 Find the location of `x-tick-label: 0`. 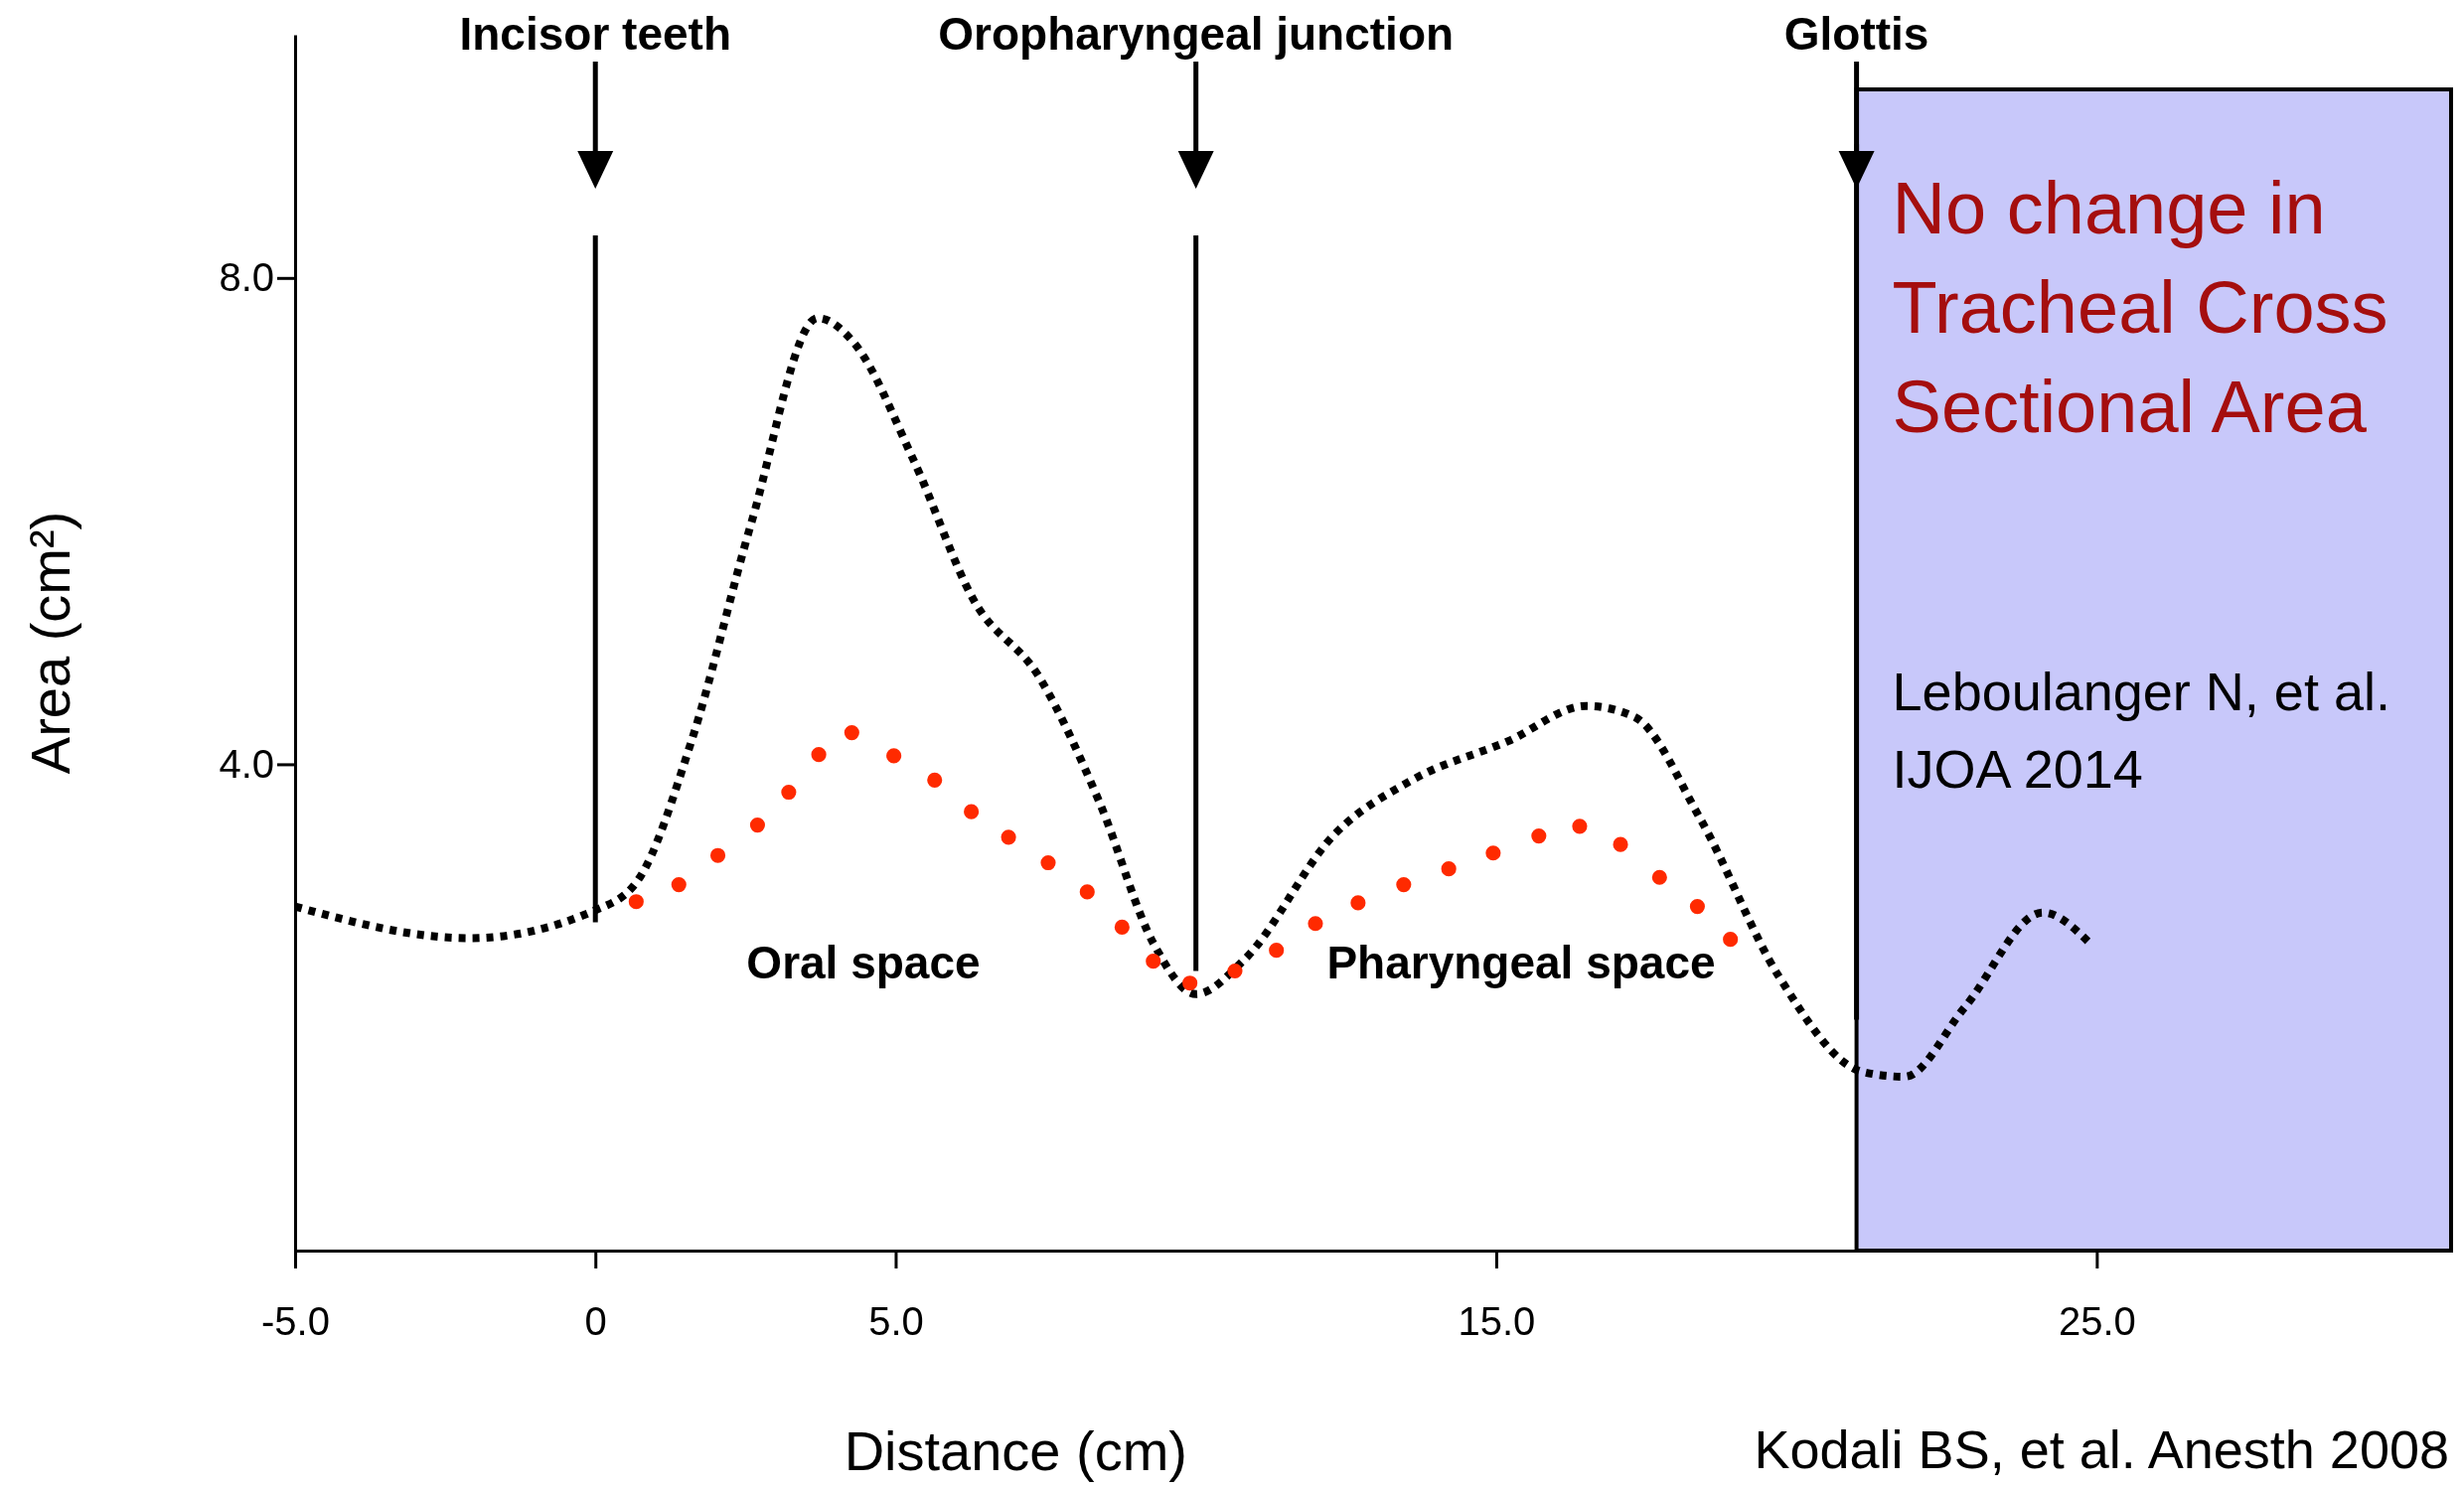

x-tick-label: 0 is located at coordinates (595, 1321).